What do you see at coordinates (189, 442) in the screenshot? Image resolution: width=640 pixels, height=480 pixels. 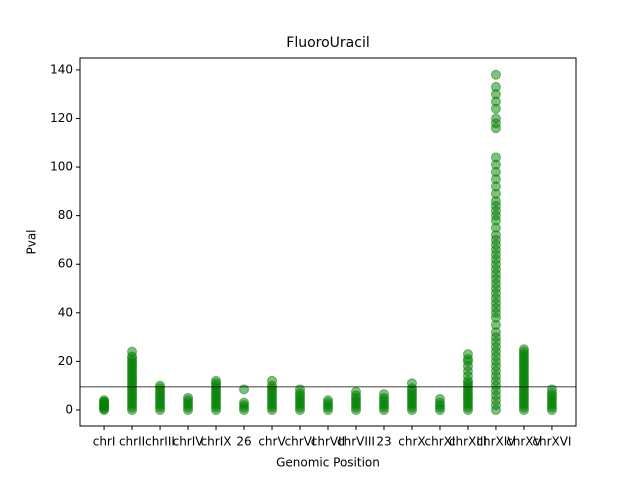 I see `x-tick-label: chrIV` at bounding box center [189, 442].